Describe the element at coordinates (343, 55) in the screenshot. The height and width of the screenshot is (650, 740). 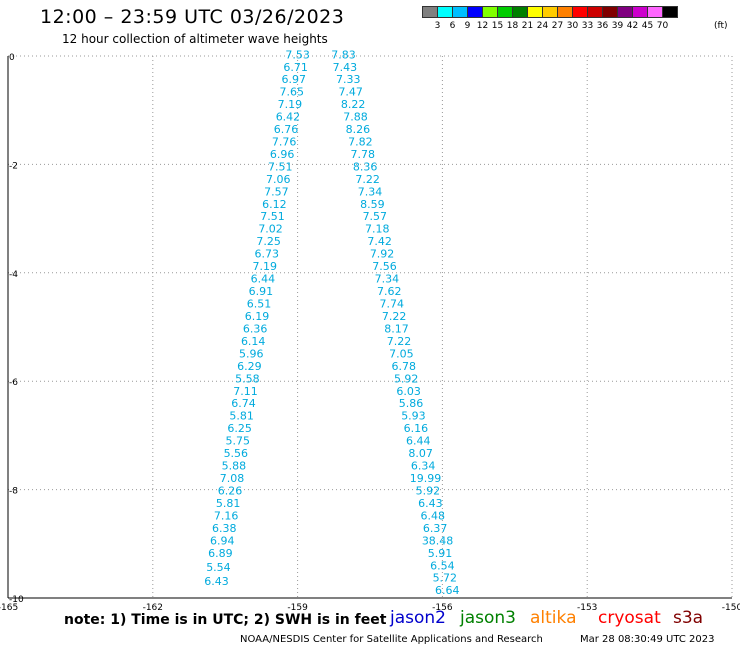
I see `data-label: 7.83` at that location.